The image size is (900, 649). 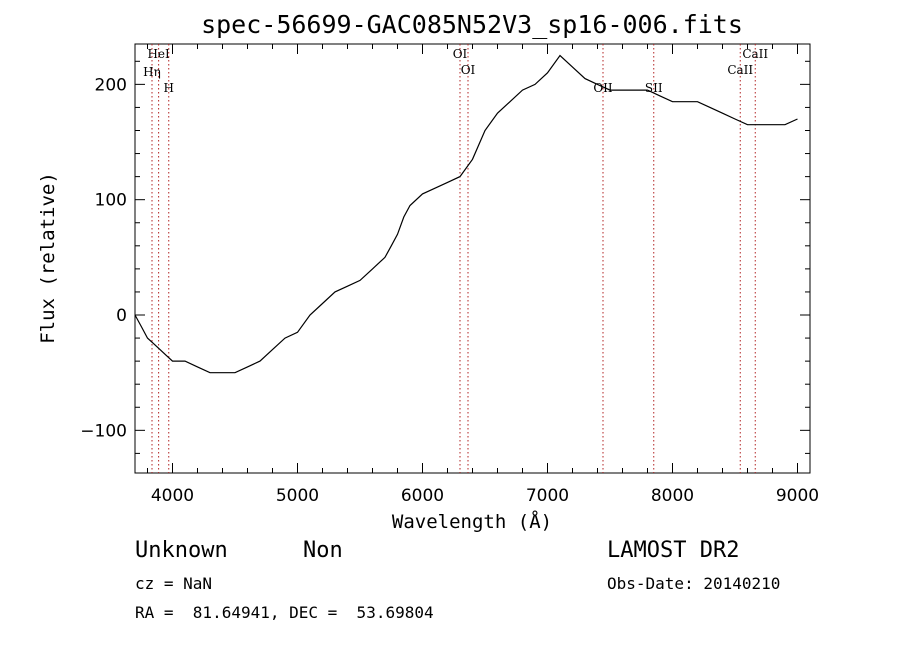 What do you see at coordinates (603, 88) in the screenshot?
I see `spectral-line-label: OII` at bounding box center [603, 88].